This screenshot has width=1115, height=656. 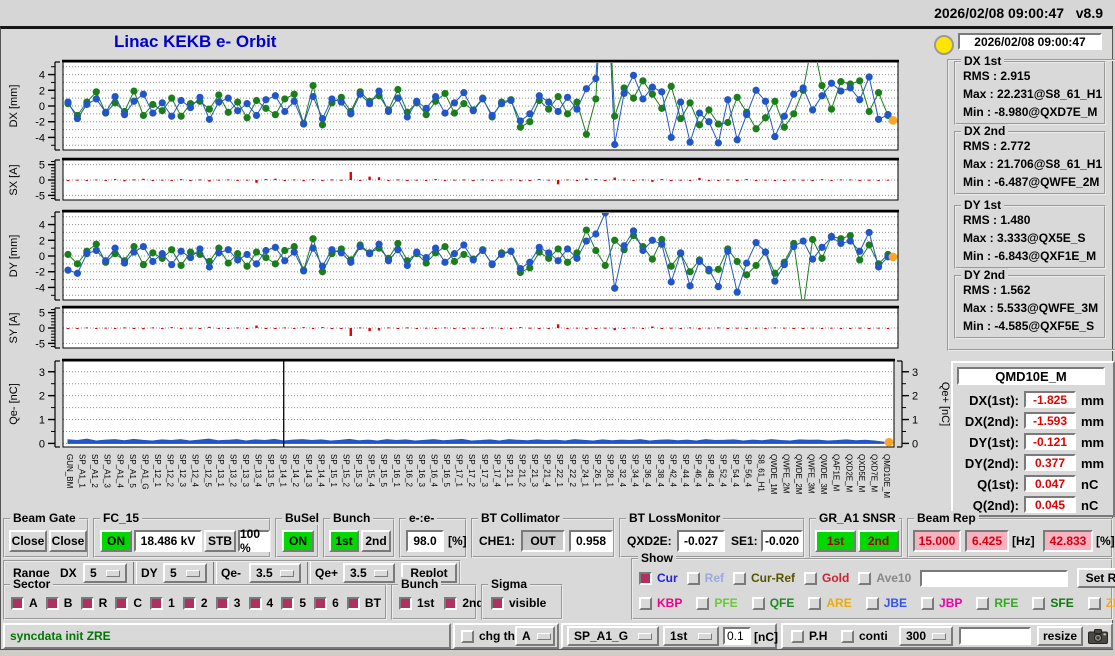 I want to click on che1-out-button: OUT, so click(x=543, y=541).